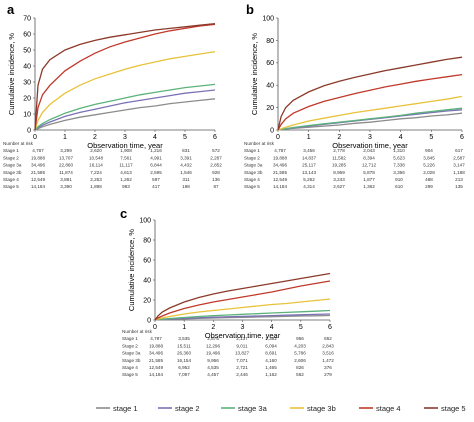  What do you see at coordinates (301, 327) in the screenshot?
I see `x-tick-label: 5` at bounding box center [301, 327].